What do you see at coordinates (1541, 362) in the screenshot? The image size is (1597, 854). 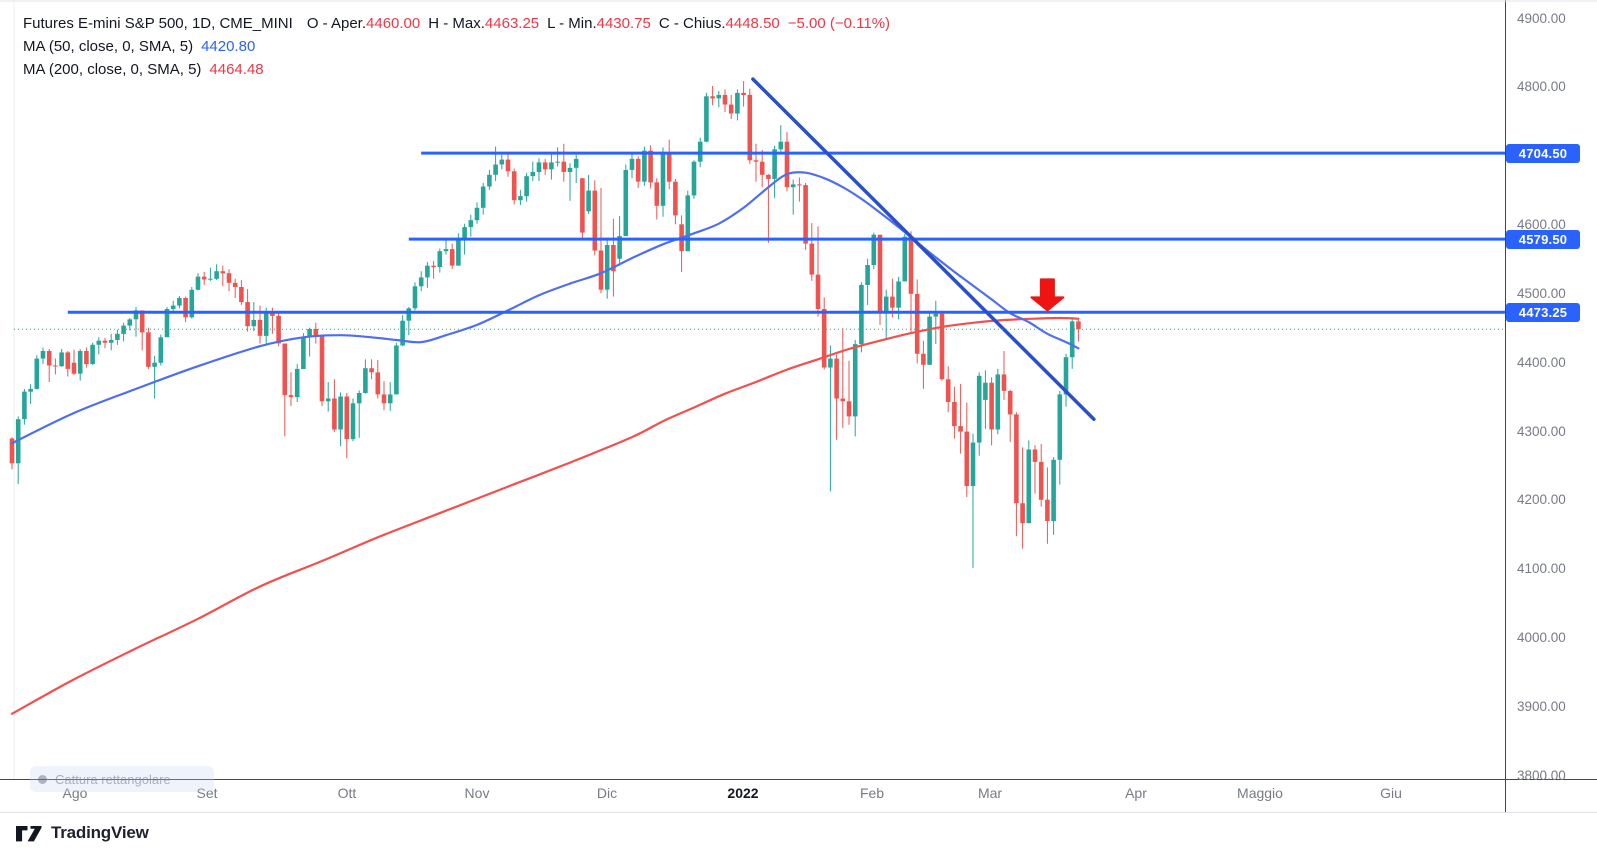 I see `price-tick-label: 4400.00` at bounding box center [1541, 362].